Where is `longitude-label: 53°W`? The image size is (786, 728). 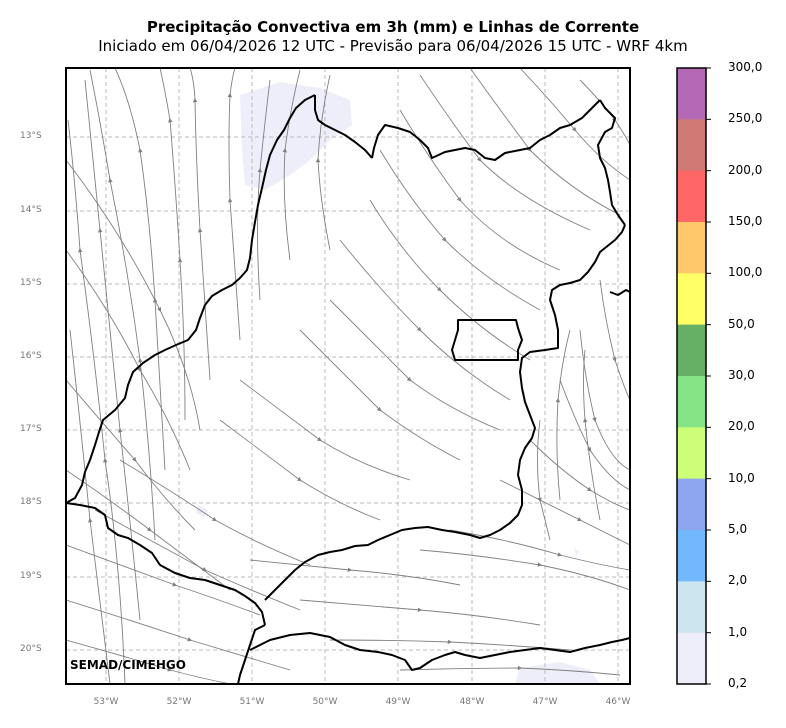
longitude-label: 53°W is located at coordinates (106, 702).